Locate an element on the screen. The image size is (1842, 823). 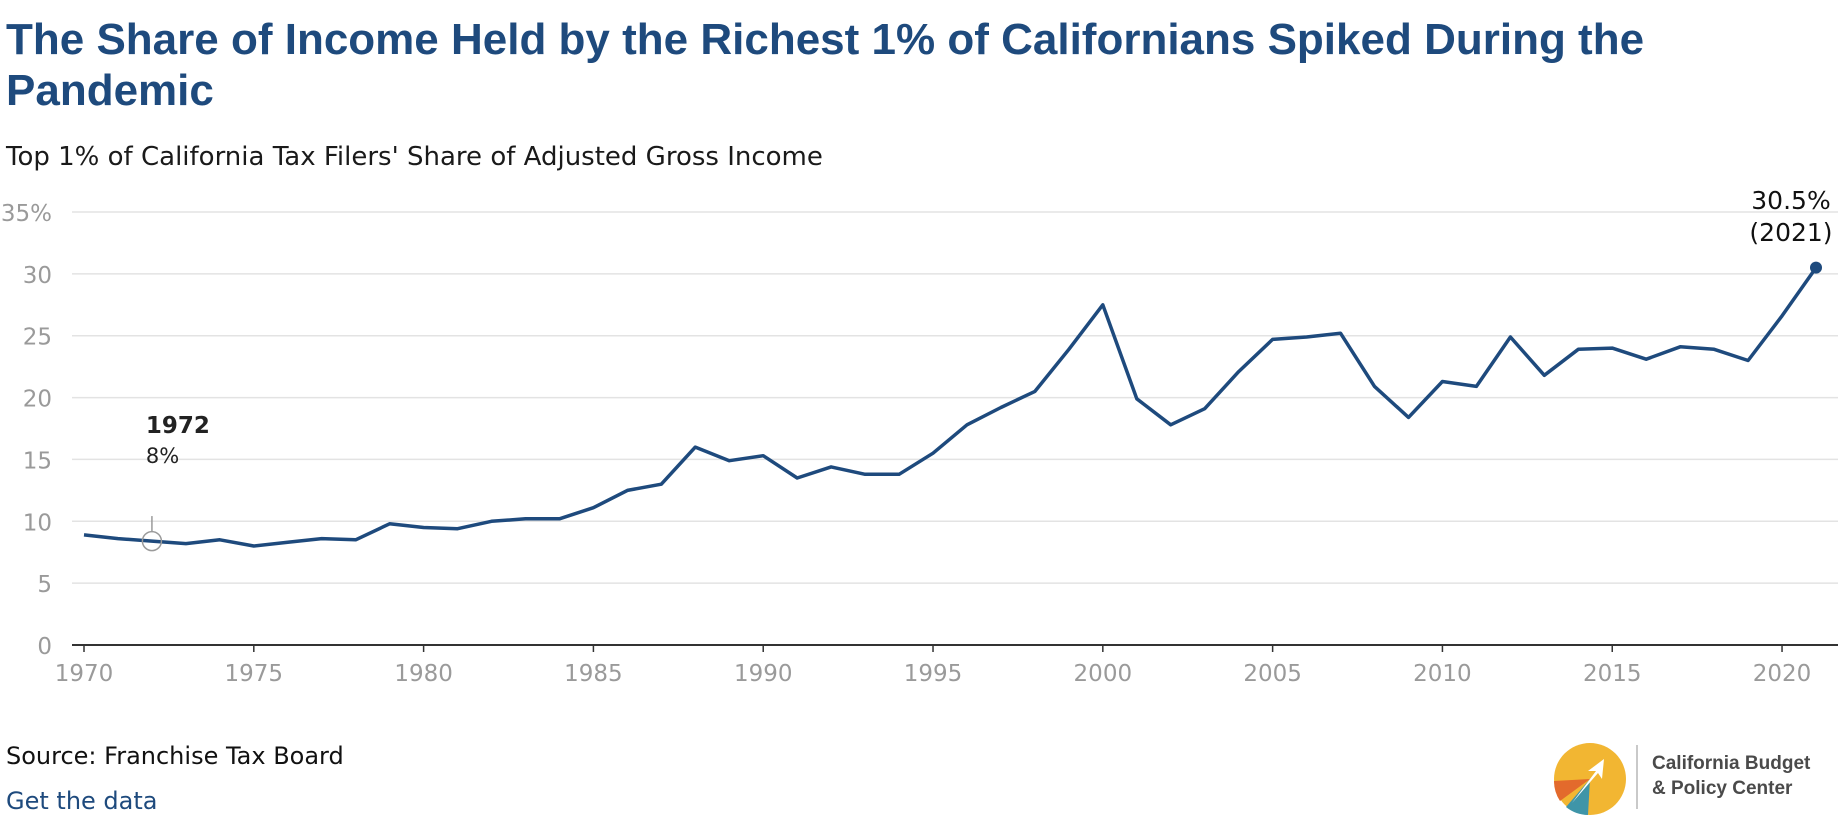
y-tick-label: 5 is located at coordinates (44, 585).